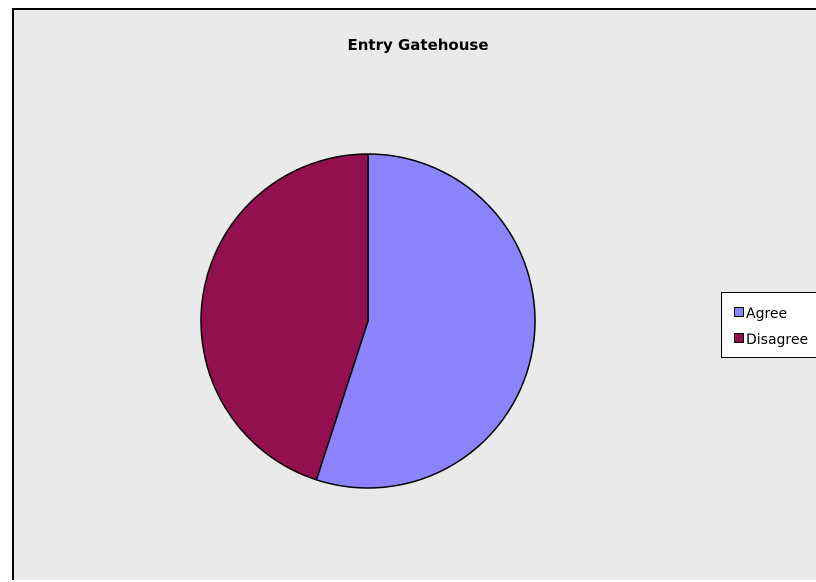 The height and width of the screenshot is (582, 816). What do you see at coordinates (418, 45) in the screenshot?
I see `chart-title: Entry Gatehouse` at bounding box center [418, 45].